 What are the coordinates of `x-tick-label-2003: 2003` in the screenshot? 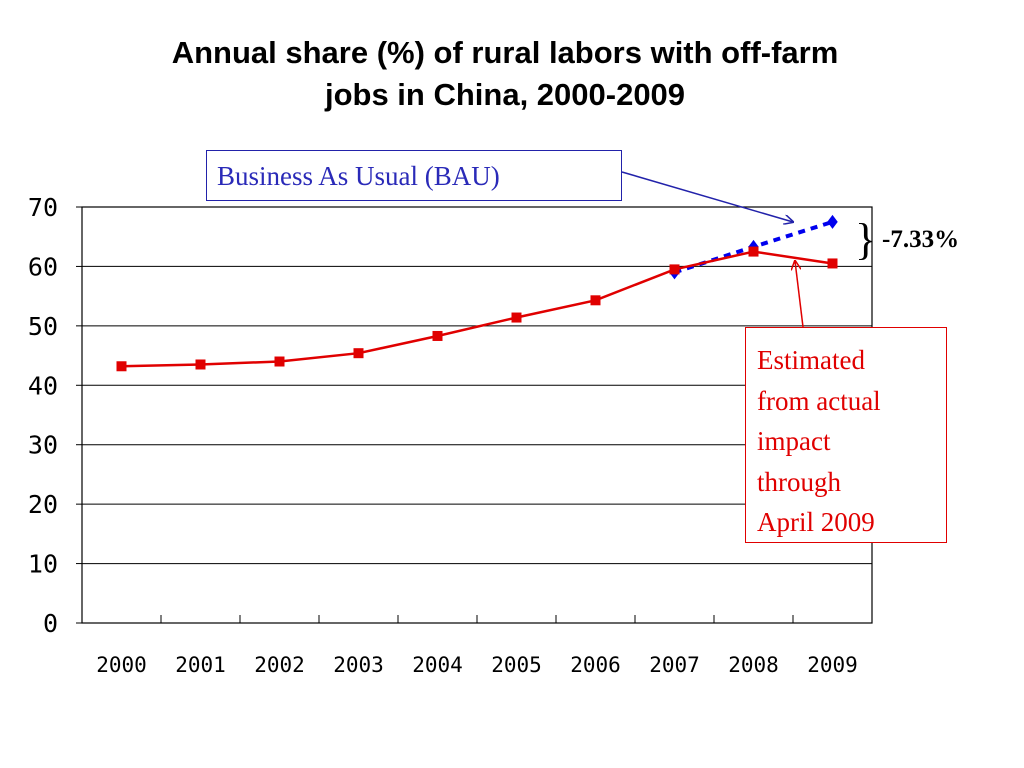 It's located at (358, 665).